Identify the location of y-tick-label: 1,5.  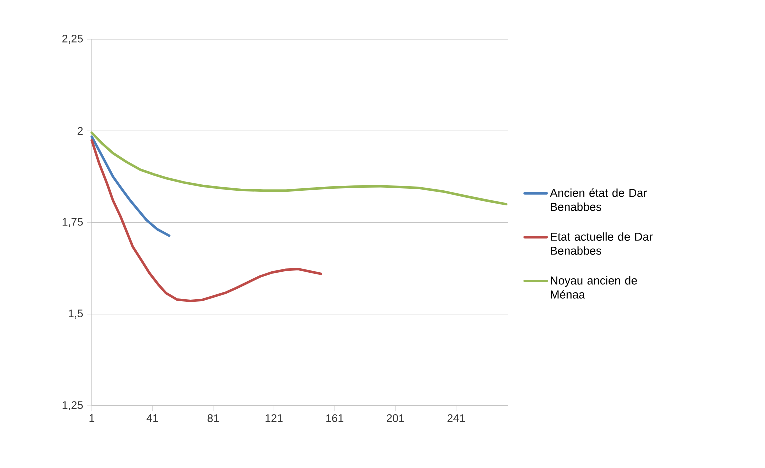
(76, 314).